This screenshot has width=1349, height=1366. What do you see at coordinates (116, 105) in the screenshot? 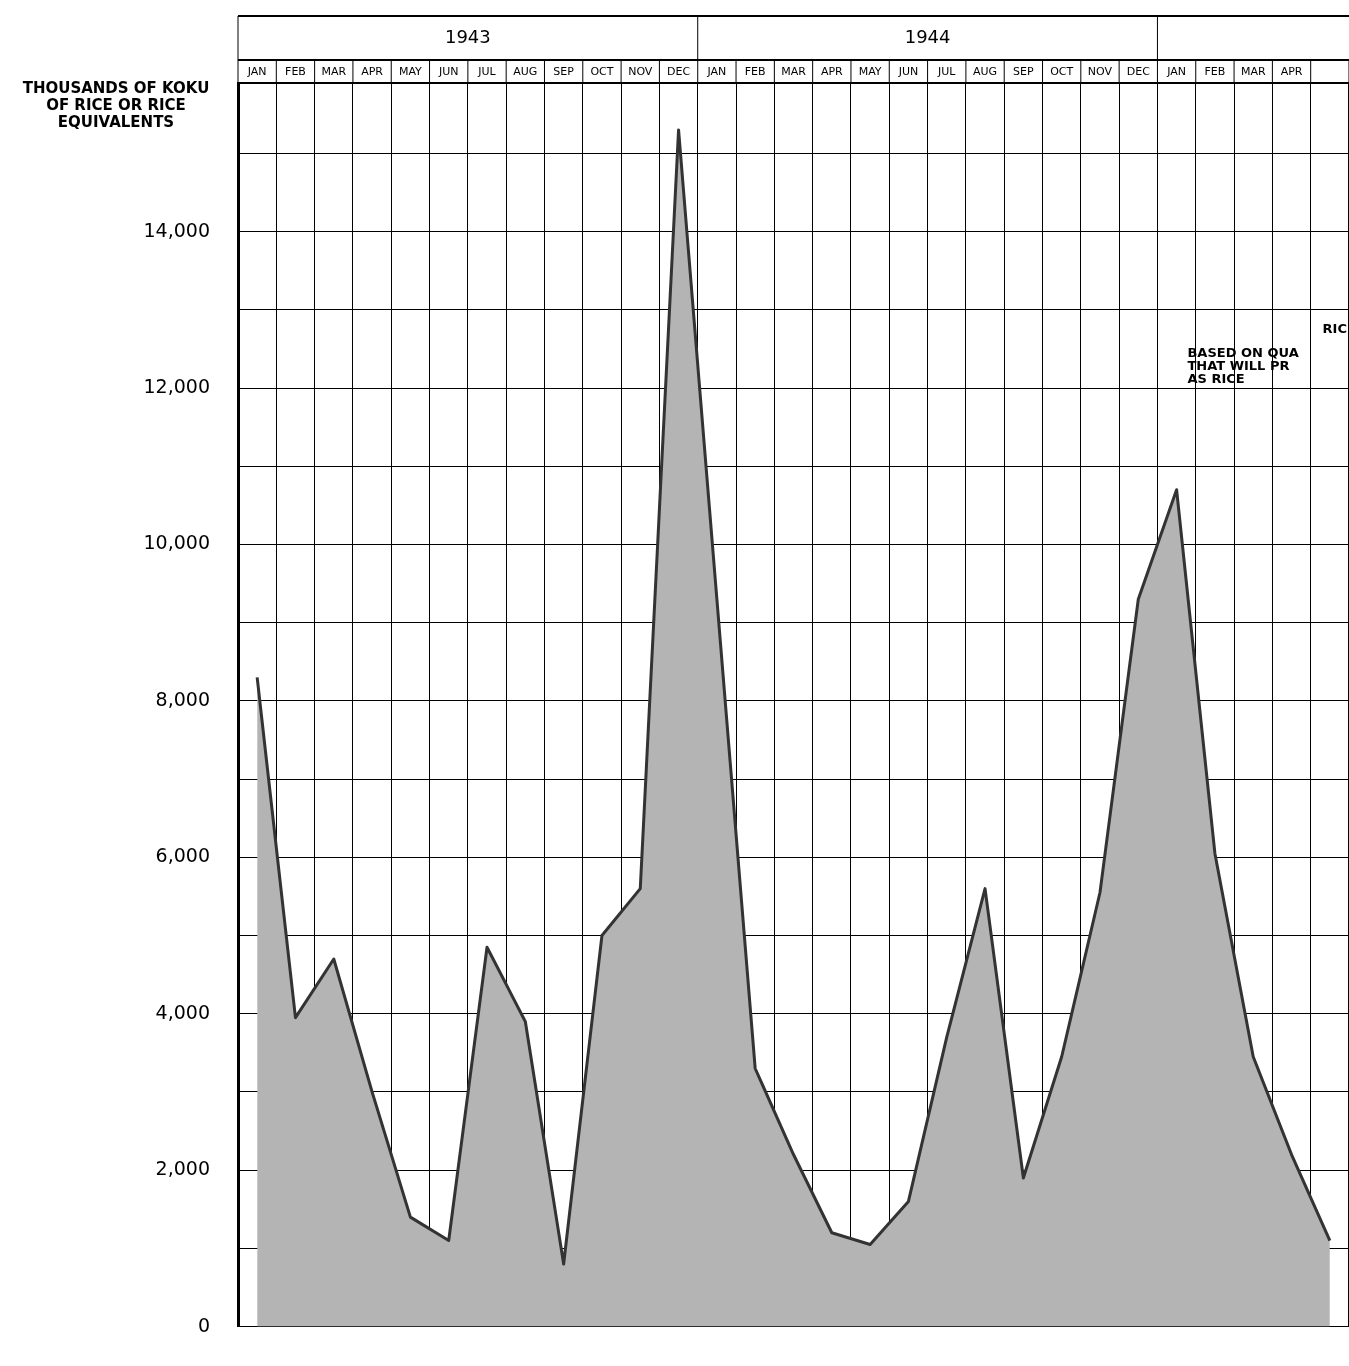
I see `y-axis-title: THOUSANDS OF KOKU OF RICE OR RICE EQUIVALENTS` at bounding box center [116, 105].